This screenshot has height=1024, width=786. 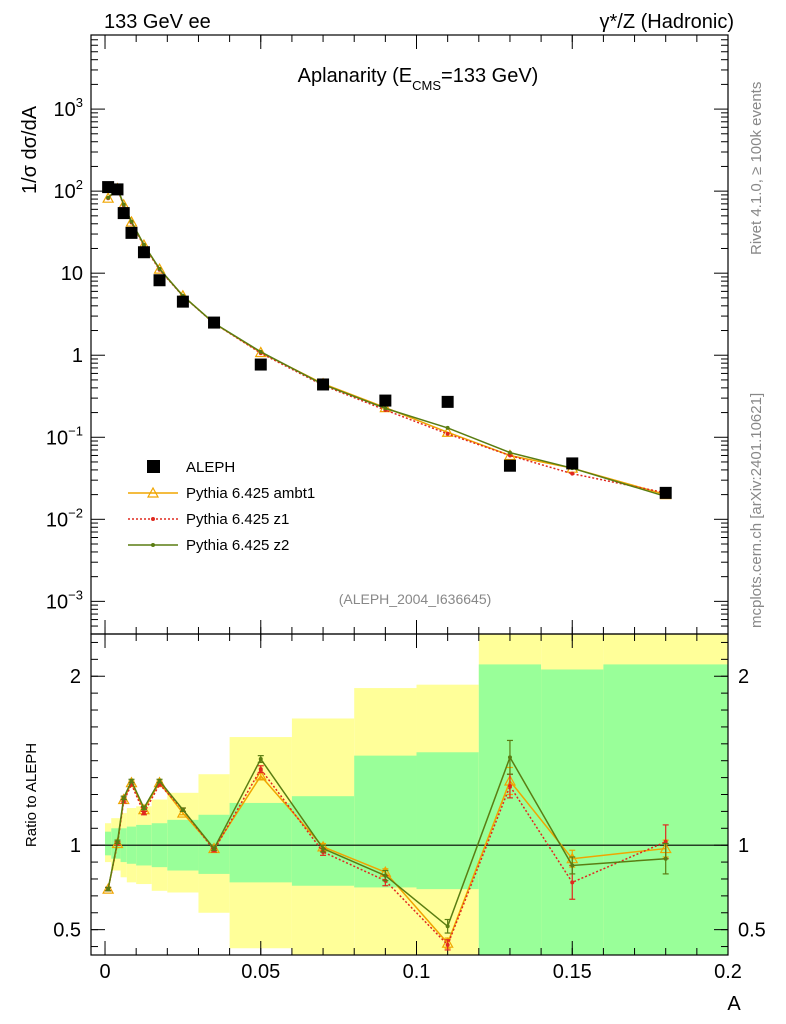 What do you see at coordinates (64, 436) in the screenshot?
I see `main-y-tick-label: 10⁻¹` at bounding box center [64, 436].